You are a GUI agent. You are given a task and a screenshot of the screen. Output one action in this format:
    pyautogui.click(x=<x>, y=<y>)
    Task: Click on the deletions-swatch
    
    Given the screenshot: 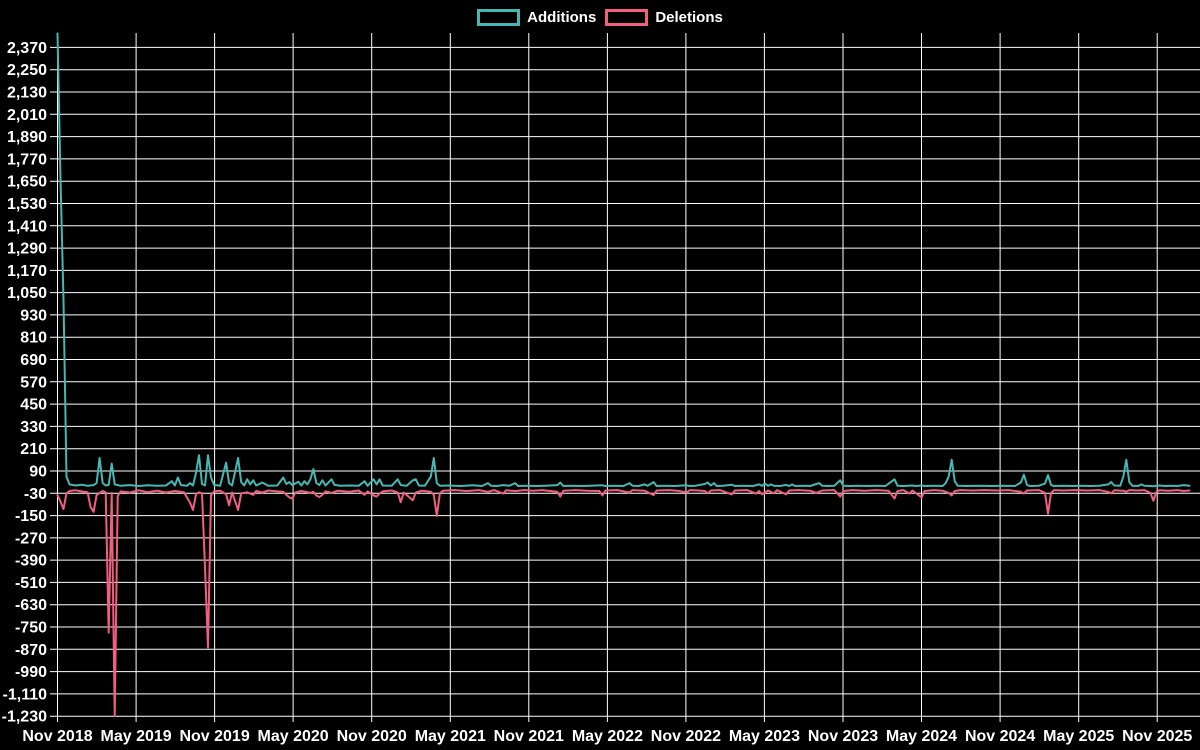 What is the action you would take?
    pyautogui.click(x=627, y=17)
    